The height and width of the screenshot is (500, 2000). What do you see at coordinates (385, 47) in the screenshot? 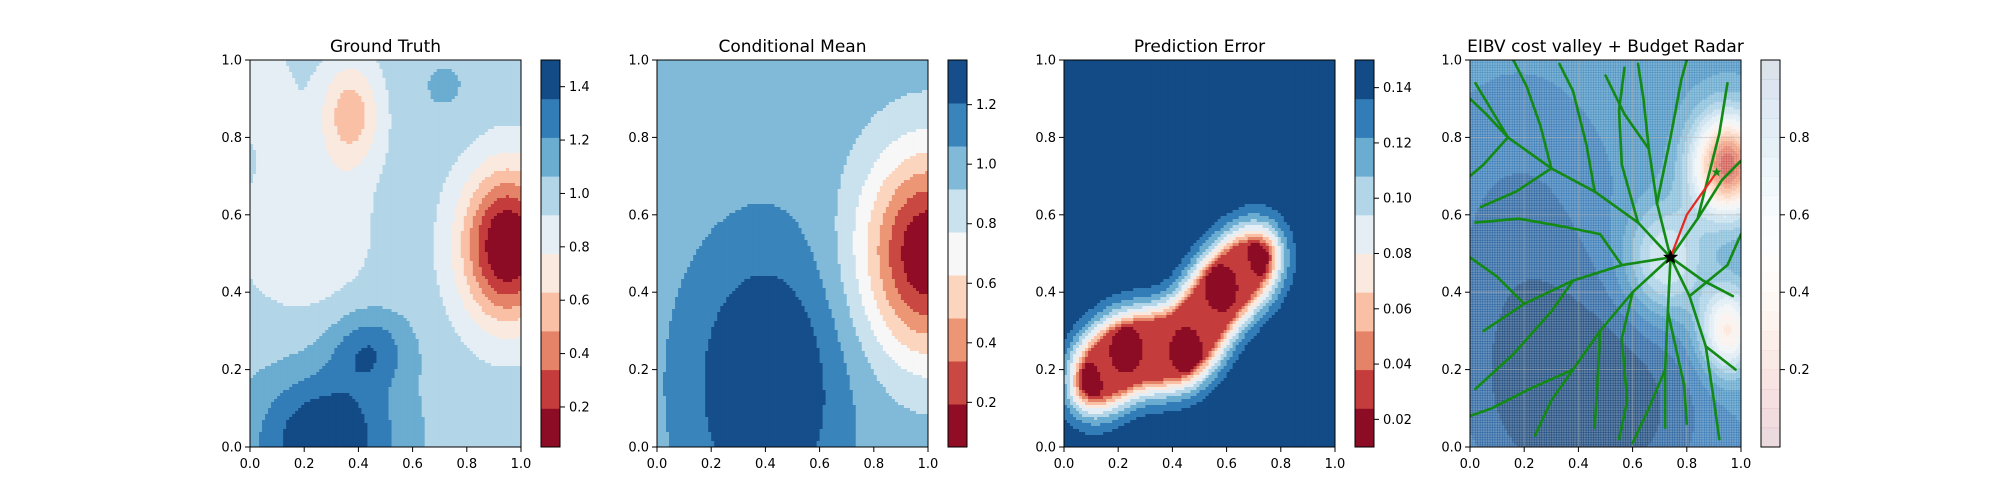
I see `panel-title: Ground Truth` at bounding box center [385, 47].